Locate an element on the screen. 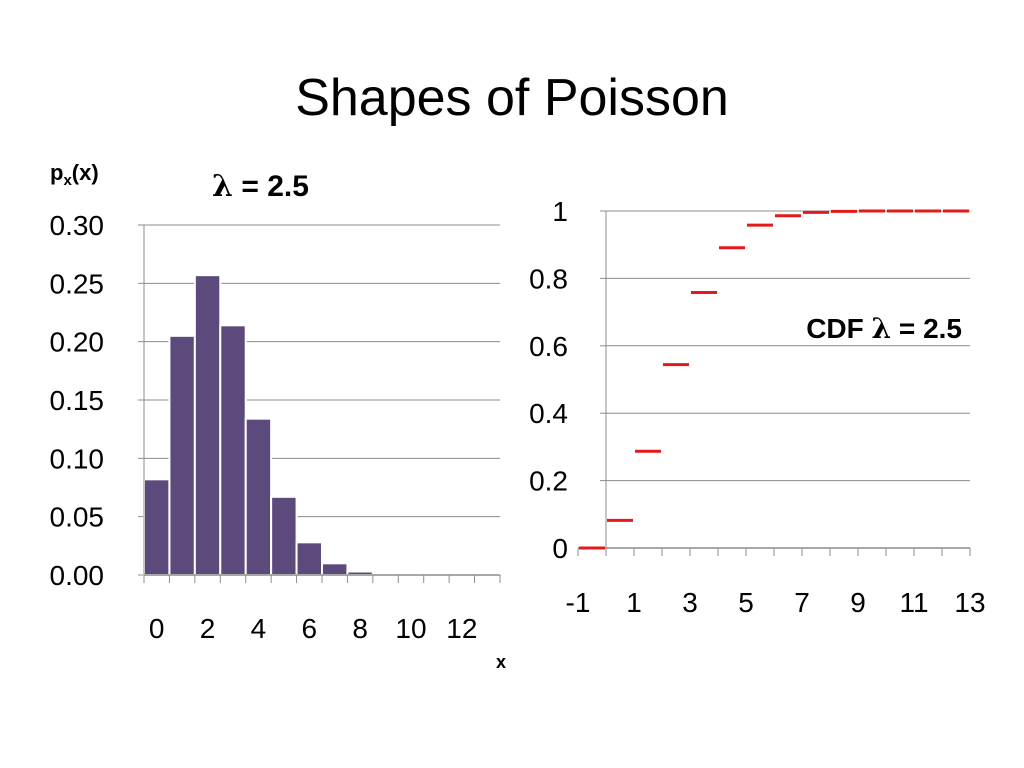 This screenshot has height=768, width=1024. cdf-x-tick-labels: -1 1 3 5 7 9 11 13 is located at coordinates (776, 602).